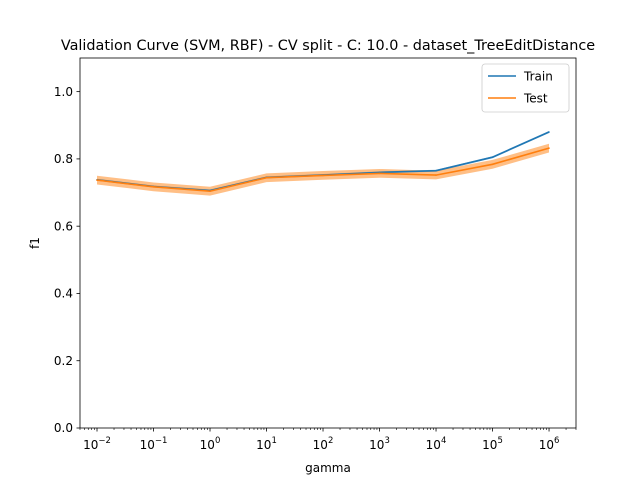 Image resolution: width=640 pixels, height=484 pixels. I want to click on legend-label-test: Test, so click(535, 98).